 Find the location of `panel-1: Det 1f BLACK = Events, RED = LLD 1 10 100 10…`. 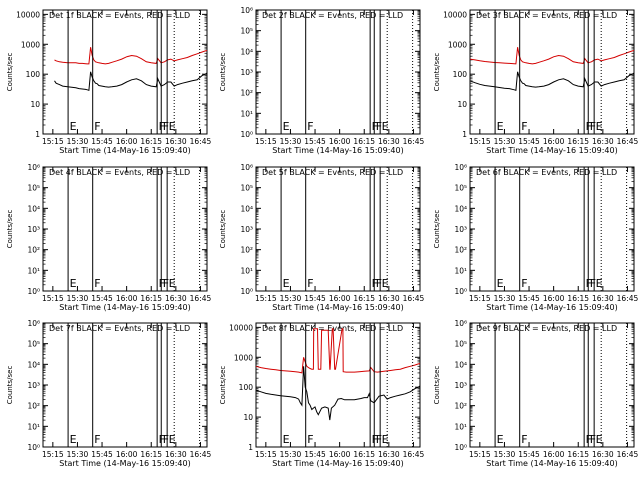

panel-1: Det 1f BLACK = Events, RED = LLD 1 10 100 10… is located at coordinates (108, 82).